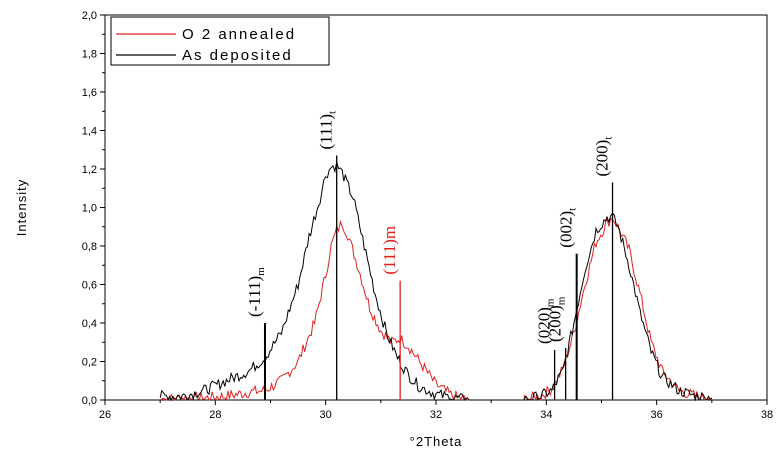  What do you see at coordinates (657, 415) in the screenshot?
I see `x-tick-label: 36` at bounding box center [657, 415].